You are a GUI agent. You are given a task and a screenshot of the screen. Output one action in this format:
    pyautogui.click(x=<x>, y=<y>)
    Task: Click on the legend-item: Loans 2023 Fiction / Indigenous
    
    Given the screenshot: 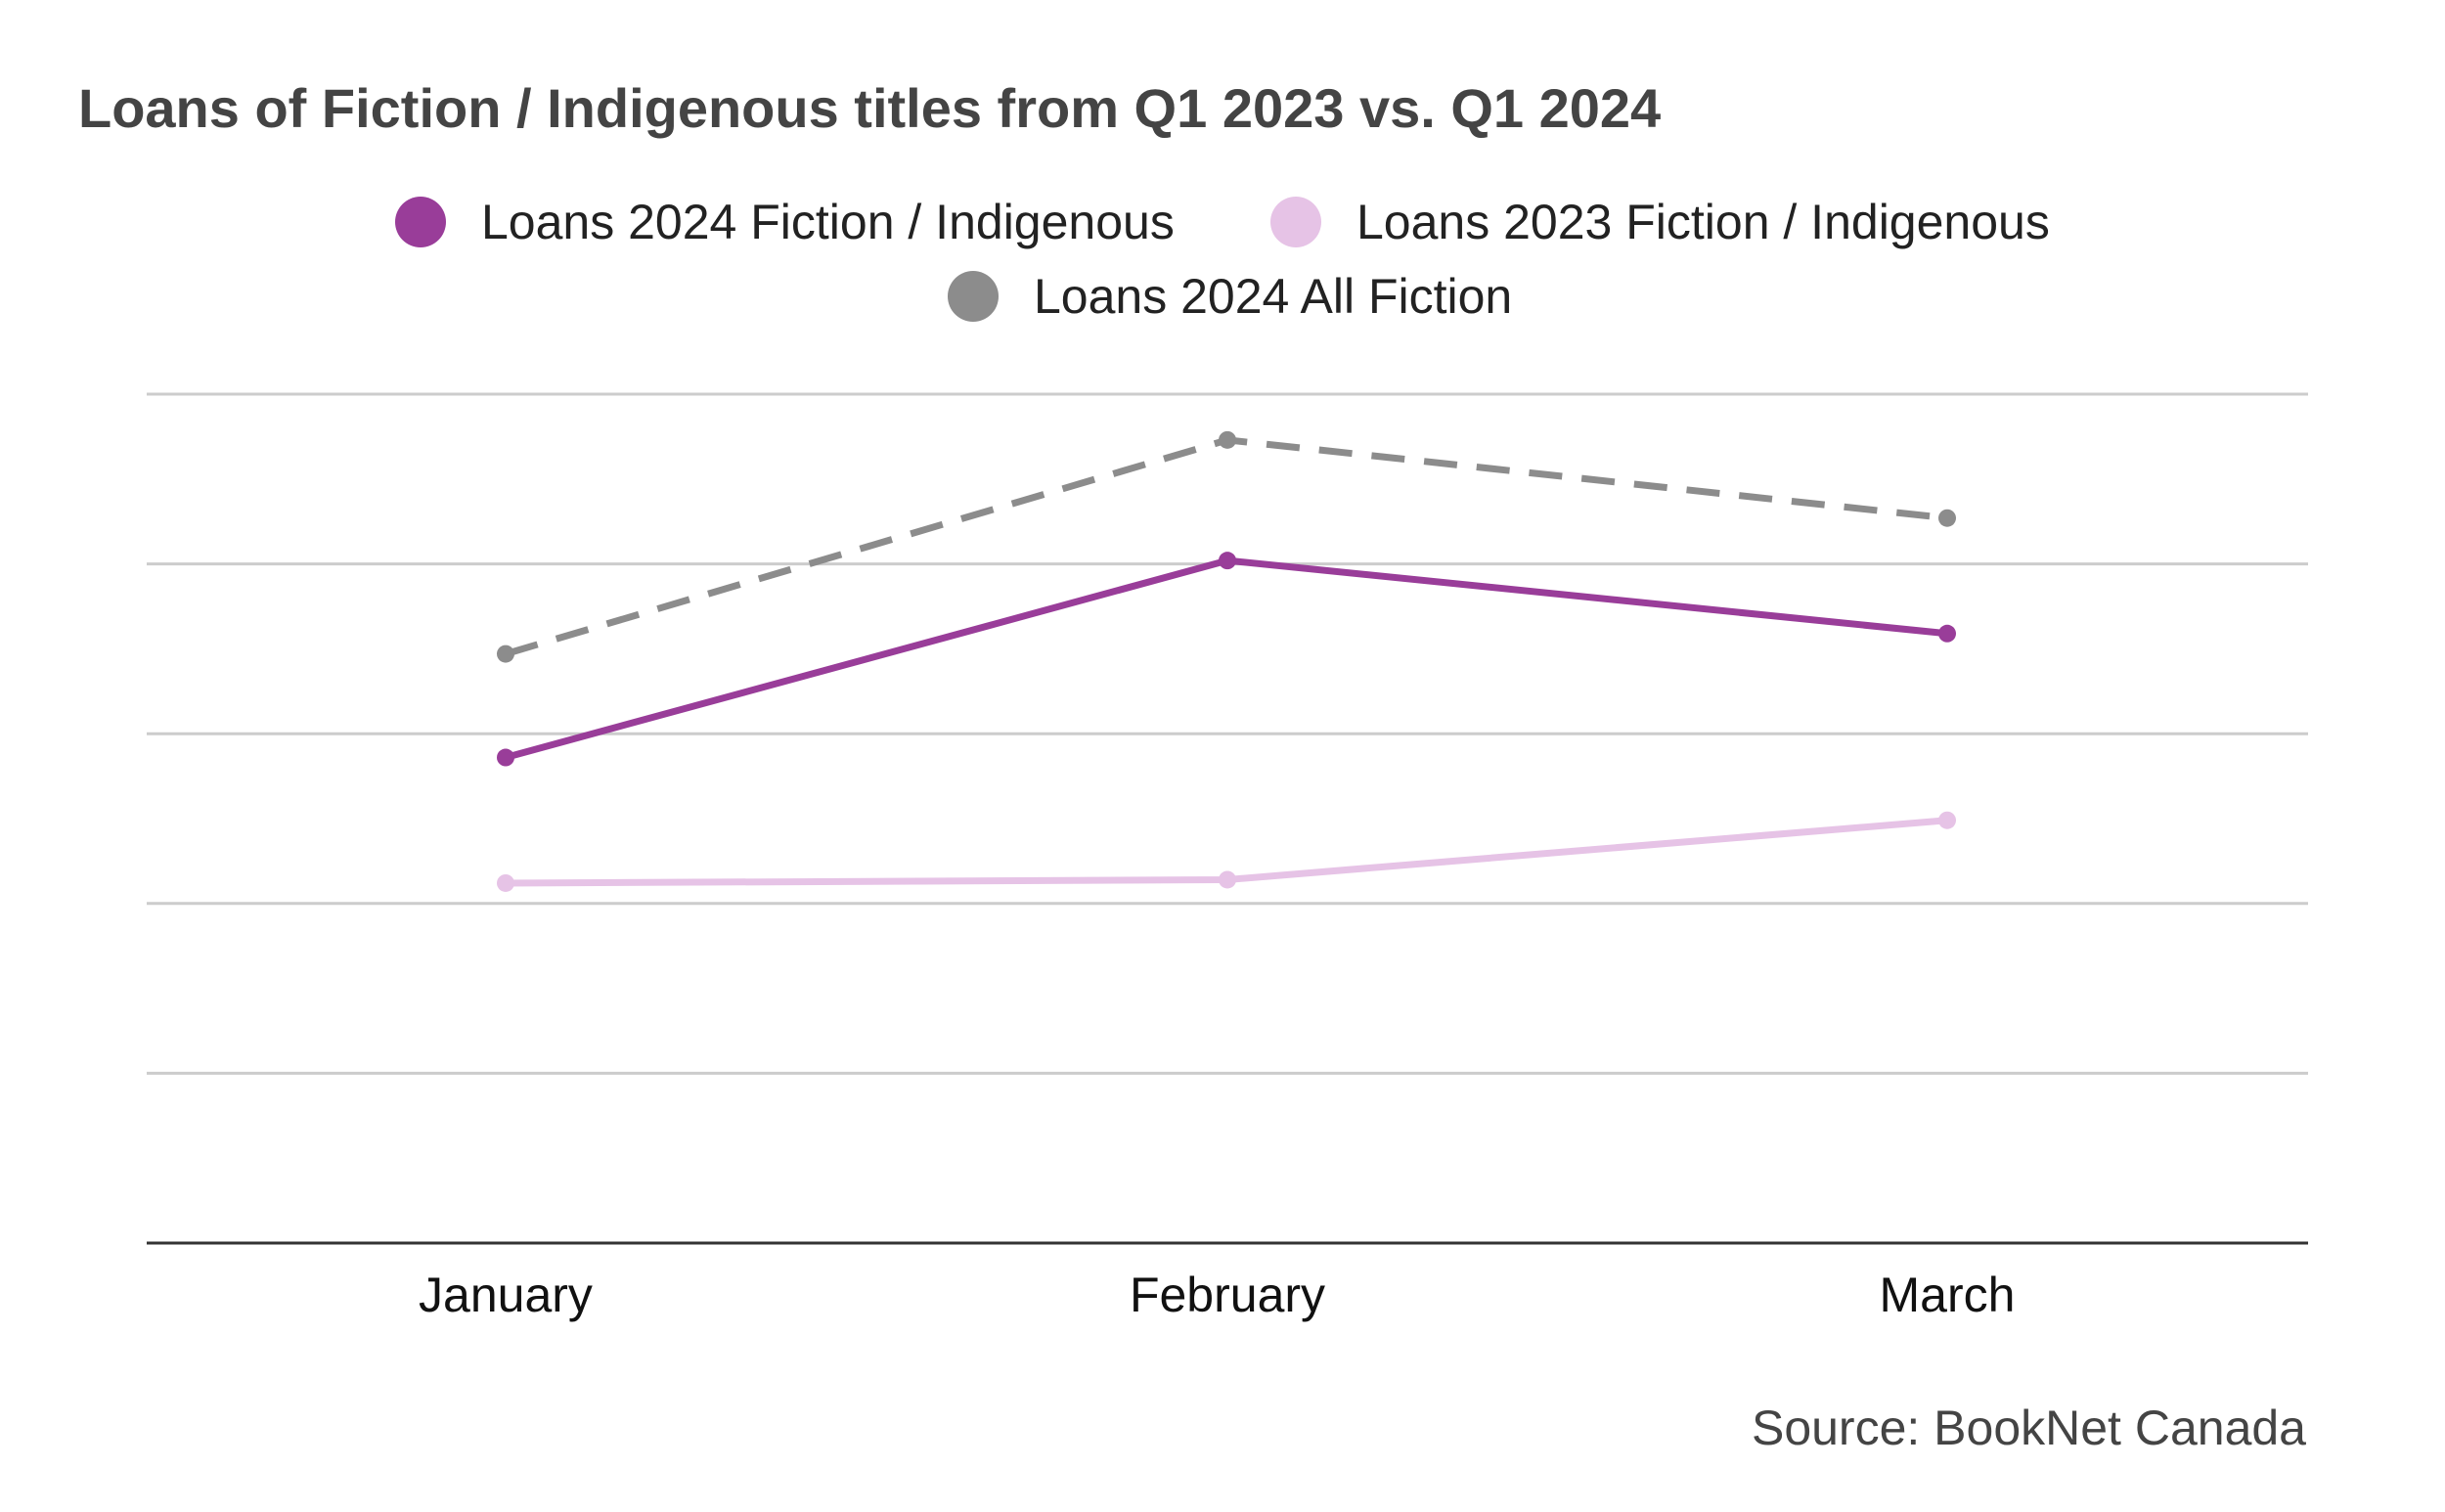 What is the action you would take?
    pyautogui.click(x=1660, y=222)
    